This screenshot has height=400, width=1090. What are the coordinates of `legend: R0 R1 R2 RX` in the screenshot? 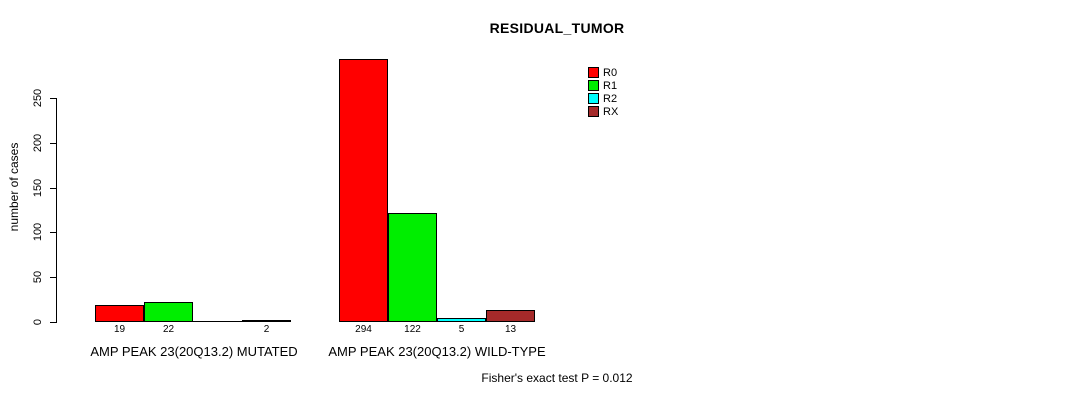 It's located at (603, 92).